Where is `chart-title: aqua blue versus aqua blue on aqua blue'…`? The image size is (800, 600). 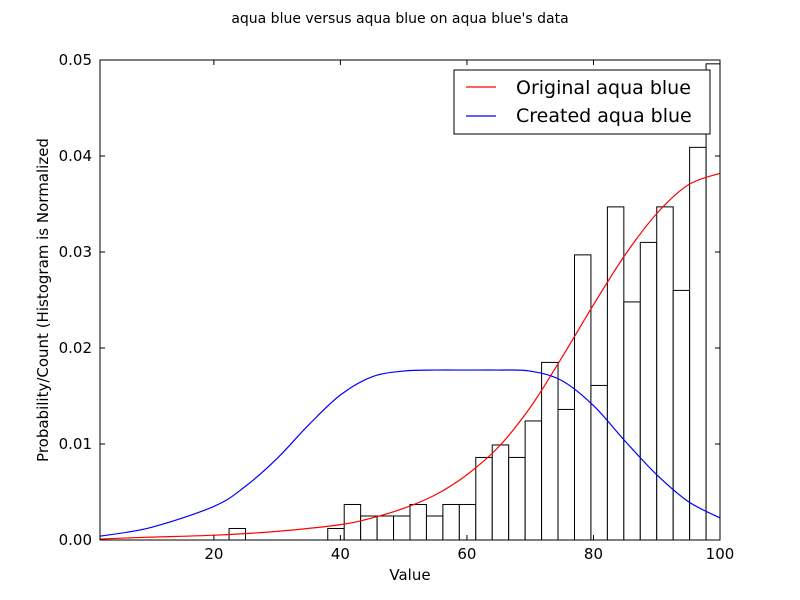 chart-title: aqua blue versus aqua blue on aqua blue'… is located at coordinates (399, 19).